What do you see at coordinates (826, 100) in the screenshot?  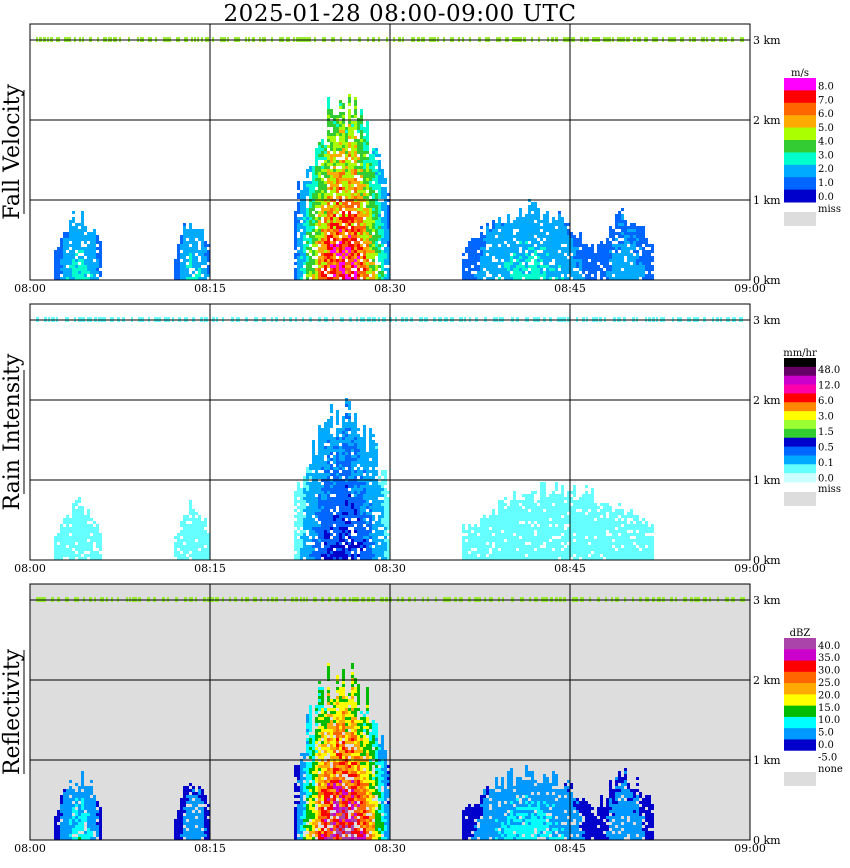 I see `colorbar-label: 7.0` at bounding box center [826, 100].